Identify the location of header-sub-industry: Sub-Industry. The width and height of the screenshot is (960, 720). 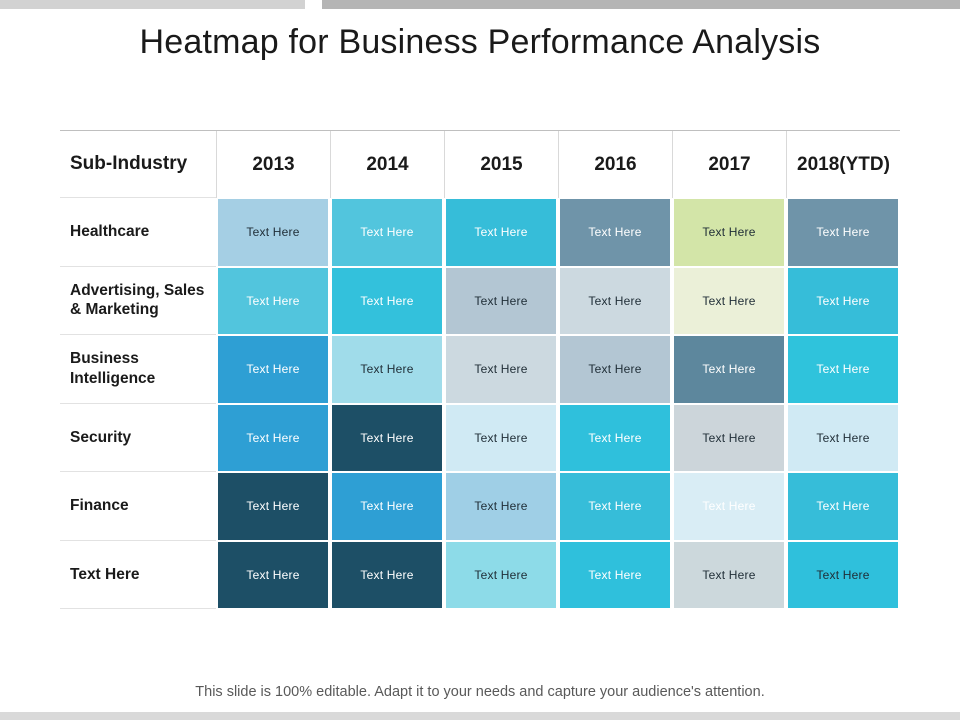
(138, 164).